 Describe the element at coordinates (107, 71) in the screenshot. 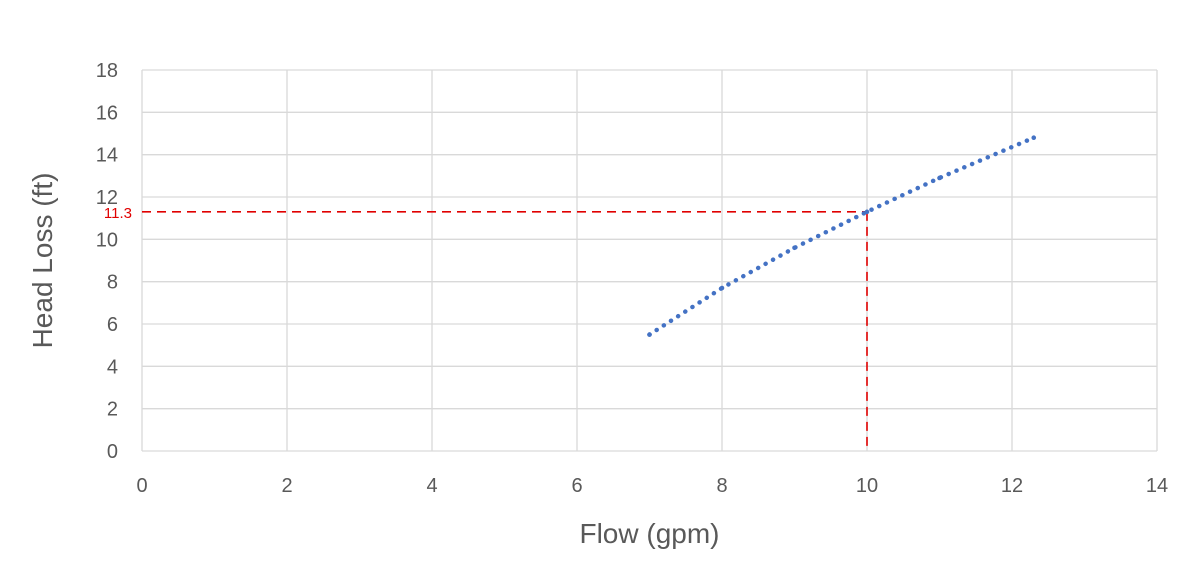

I see `y-tick-label: 18` at that location.